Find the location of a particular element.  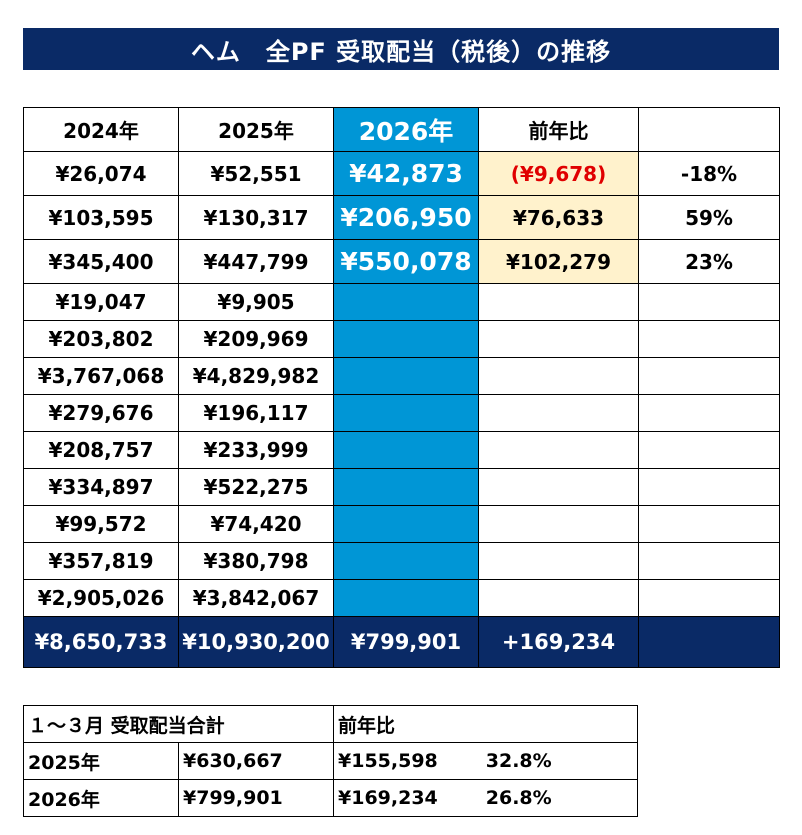

summary-header-row: １～３月 受取配当合計 前年比 is located at coordinates (330, 724).